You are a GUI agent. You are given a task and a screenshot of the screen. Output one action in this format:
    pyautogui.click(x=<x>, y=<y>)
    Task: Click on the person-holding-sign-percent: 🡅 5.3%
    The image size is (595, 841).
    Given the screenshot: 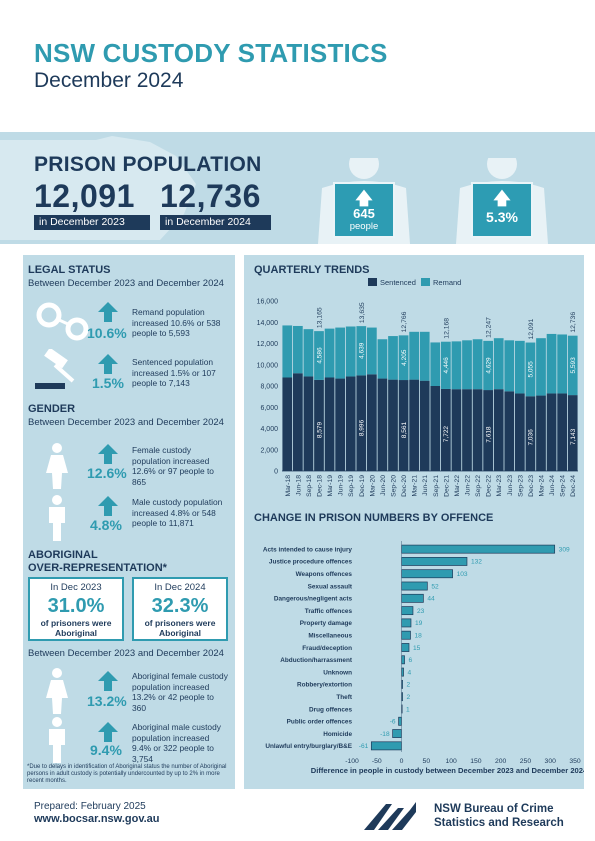 What is the action you would take?
    pyautogui.click(x=502, y=201)
    